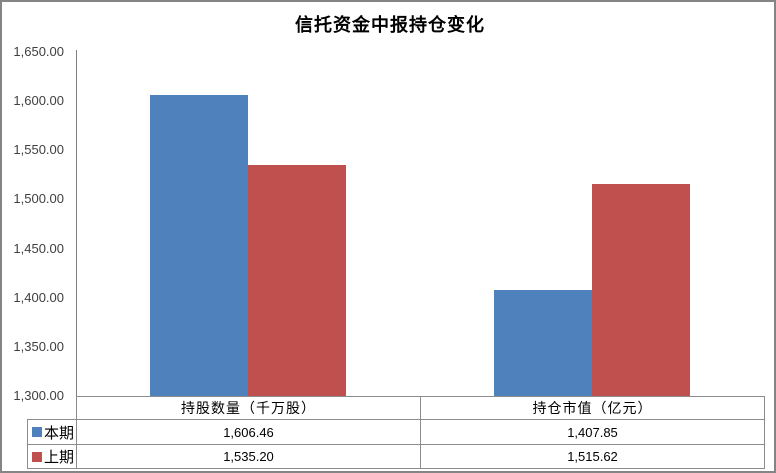  Describe the element at coordinates (390, 25) in the screenshot. I see `chart-title: 信托资金中报持仓变化` at that location.